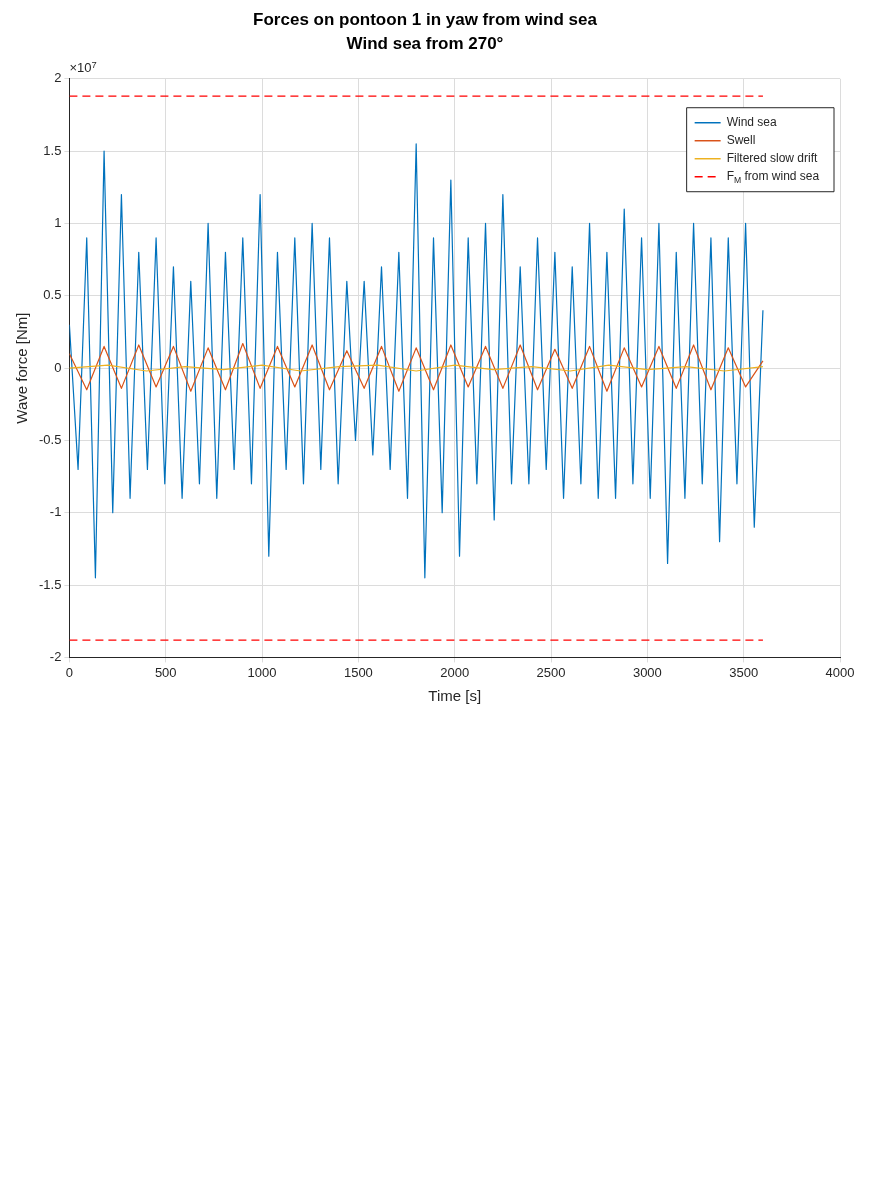  I want to click on y-tick-label: -1, so click(55, 512).